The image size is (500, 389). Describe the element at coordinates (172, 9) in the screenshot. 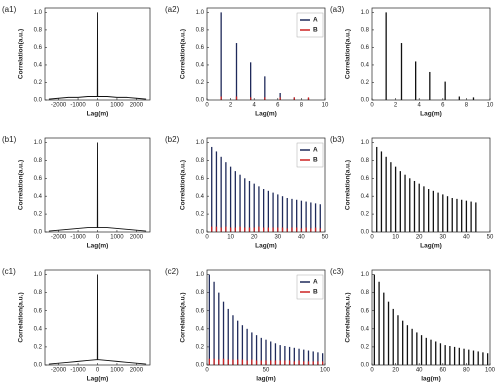

I see `panel-label: (a2)` at that location.